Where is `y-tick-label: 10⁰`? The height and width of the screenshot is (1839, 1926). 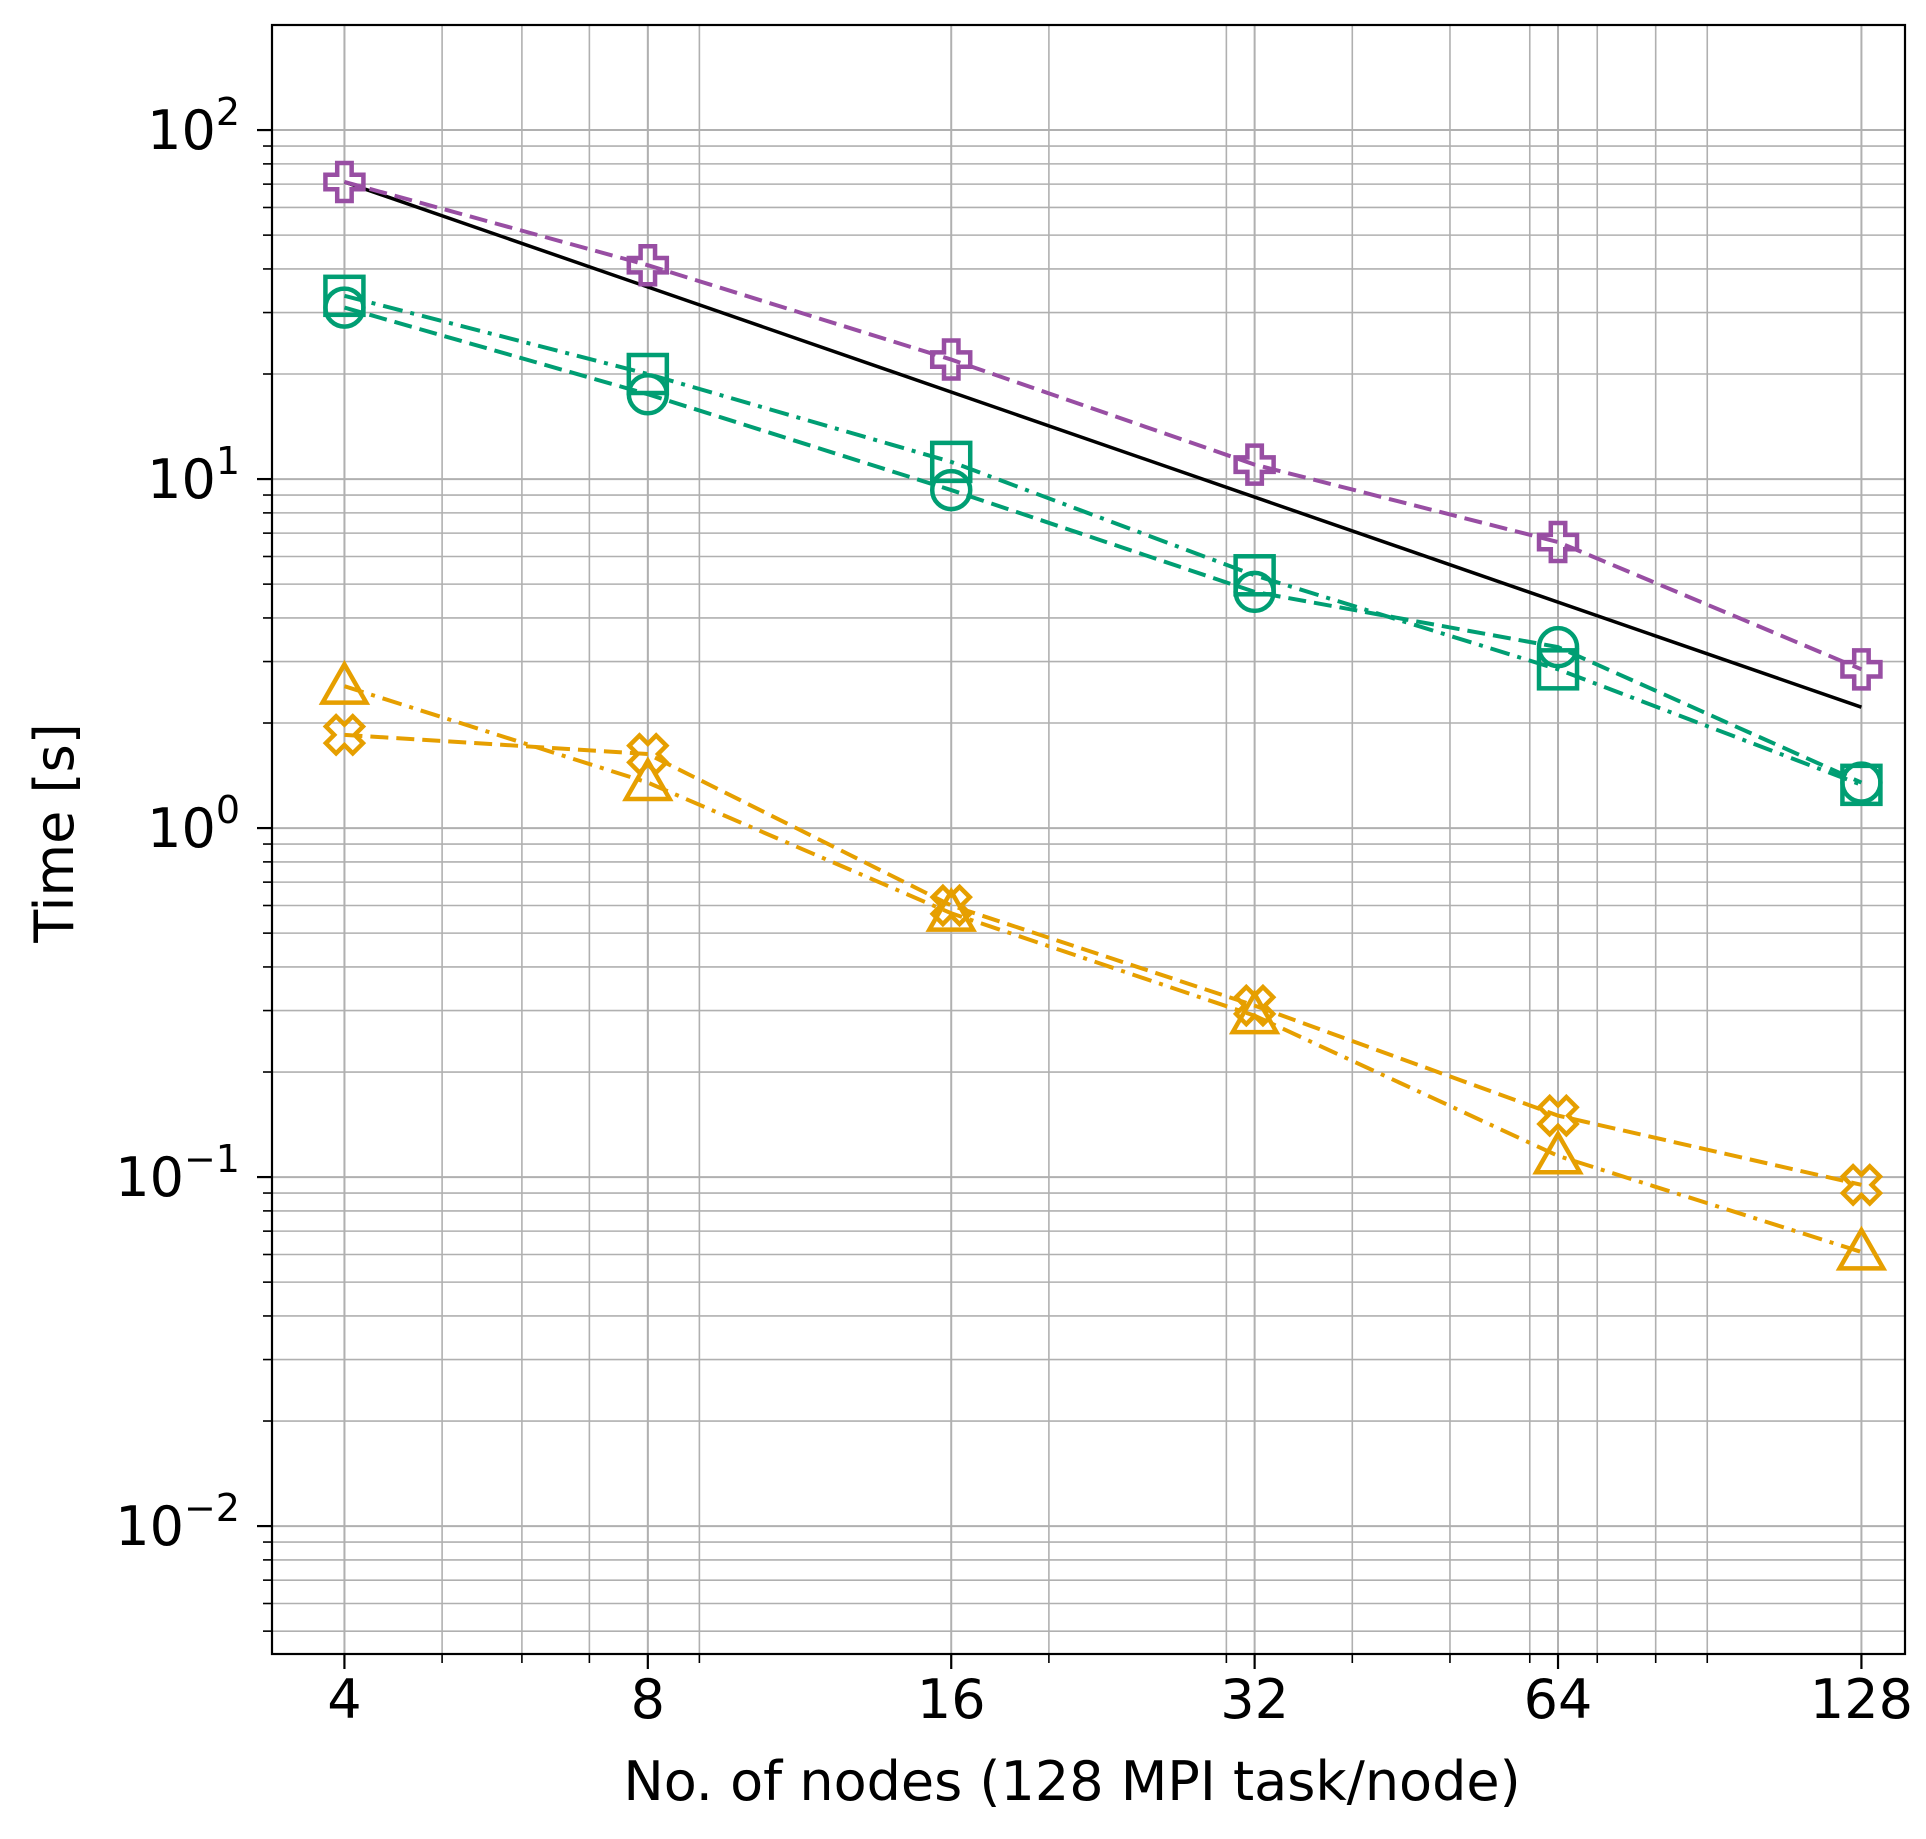 y-tick-label: 10⁰ is located at coordinates (193, 824).